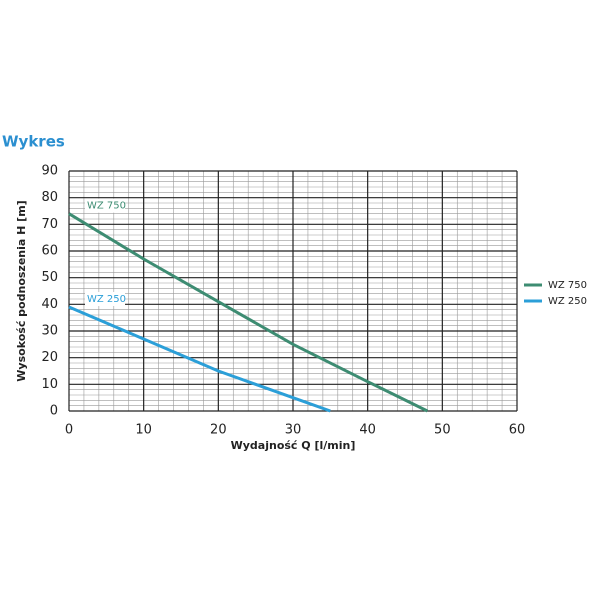  I want to click on y-tick-label: 30, so click(49, 331).